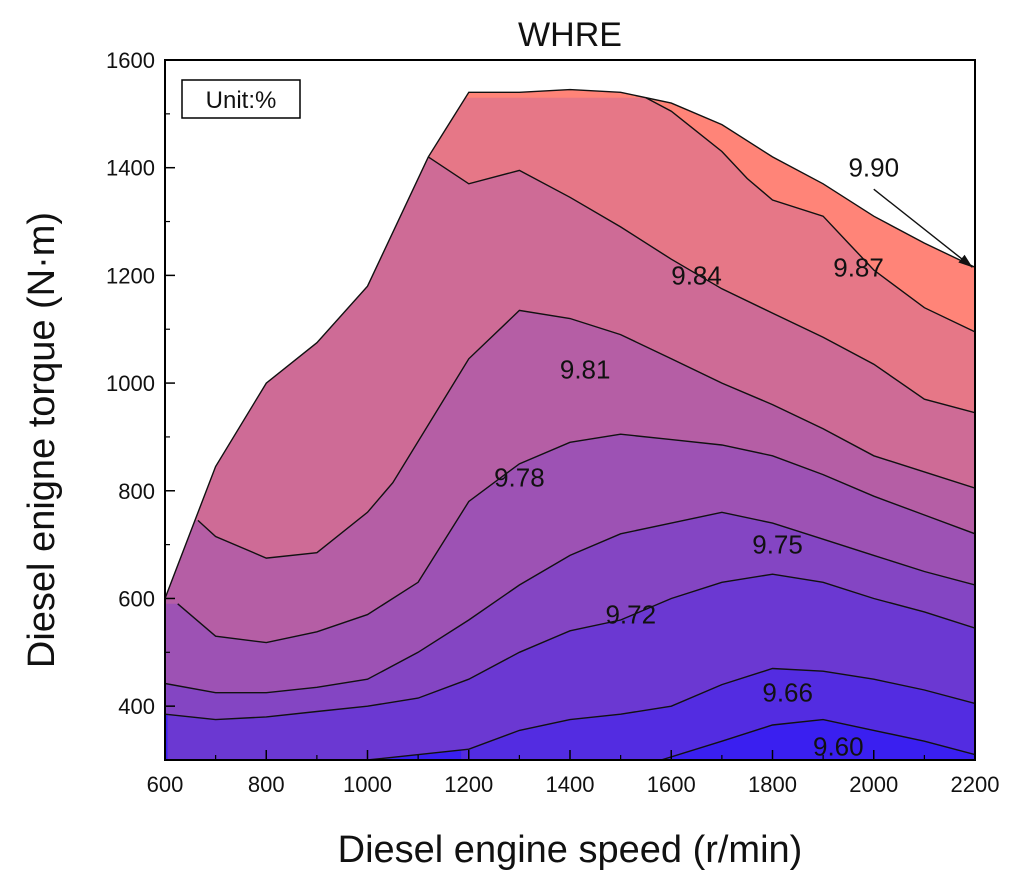 Image resolution: width=1024 pixels, height=889 pixels. Describe the element at coordinates (777, 545) in the screenshot. I see `contour-label: 9.75` at that location.